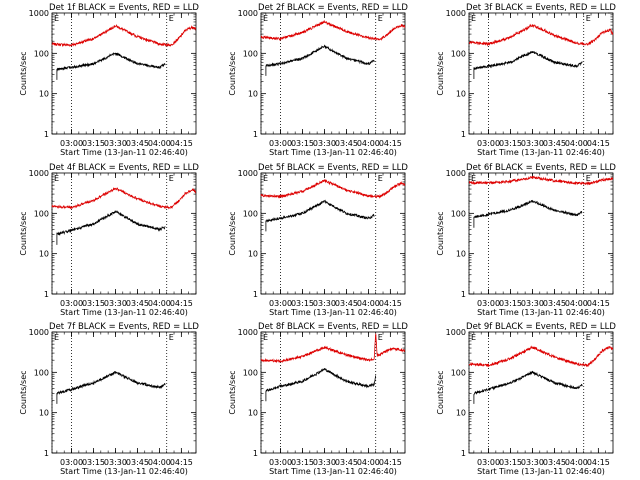 The width and height of the screenshot is (640, 480). I want to click on chart-title: Det 1f BLACK = Events, RED = LLD, so click(124, 8).